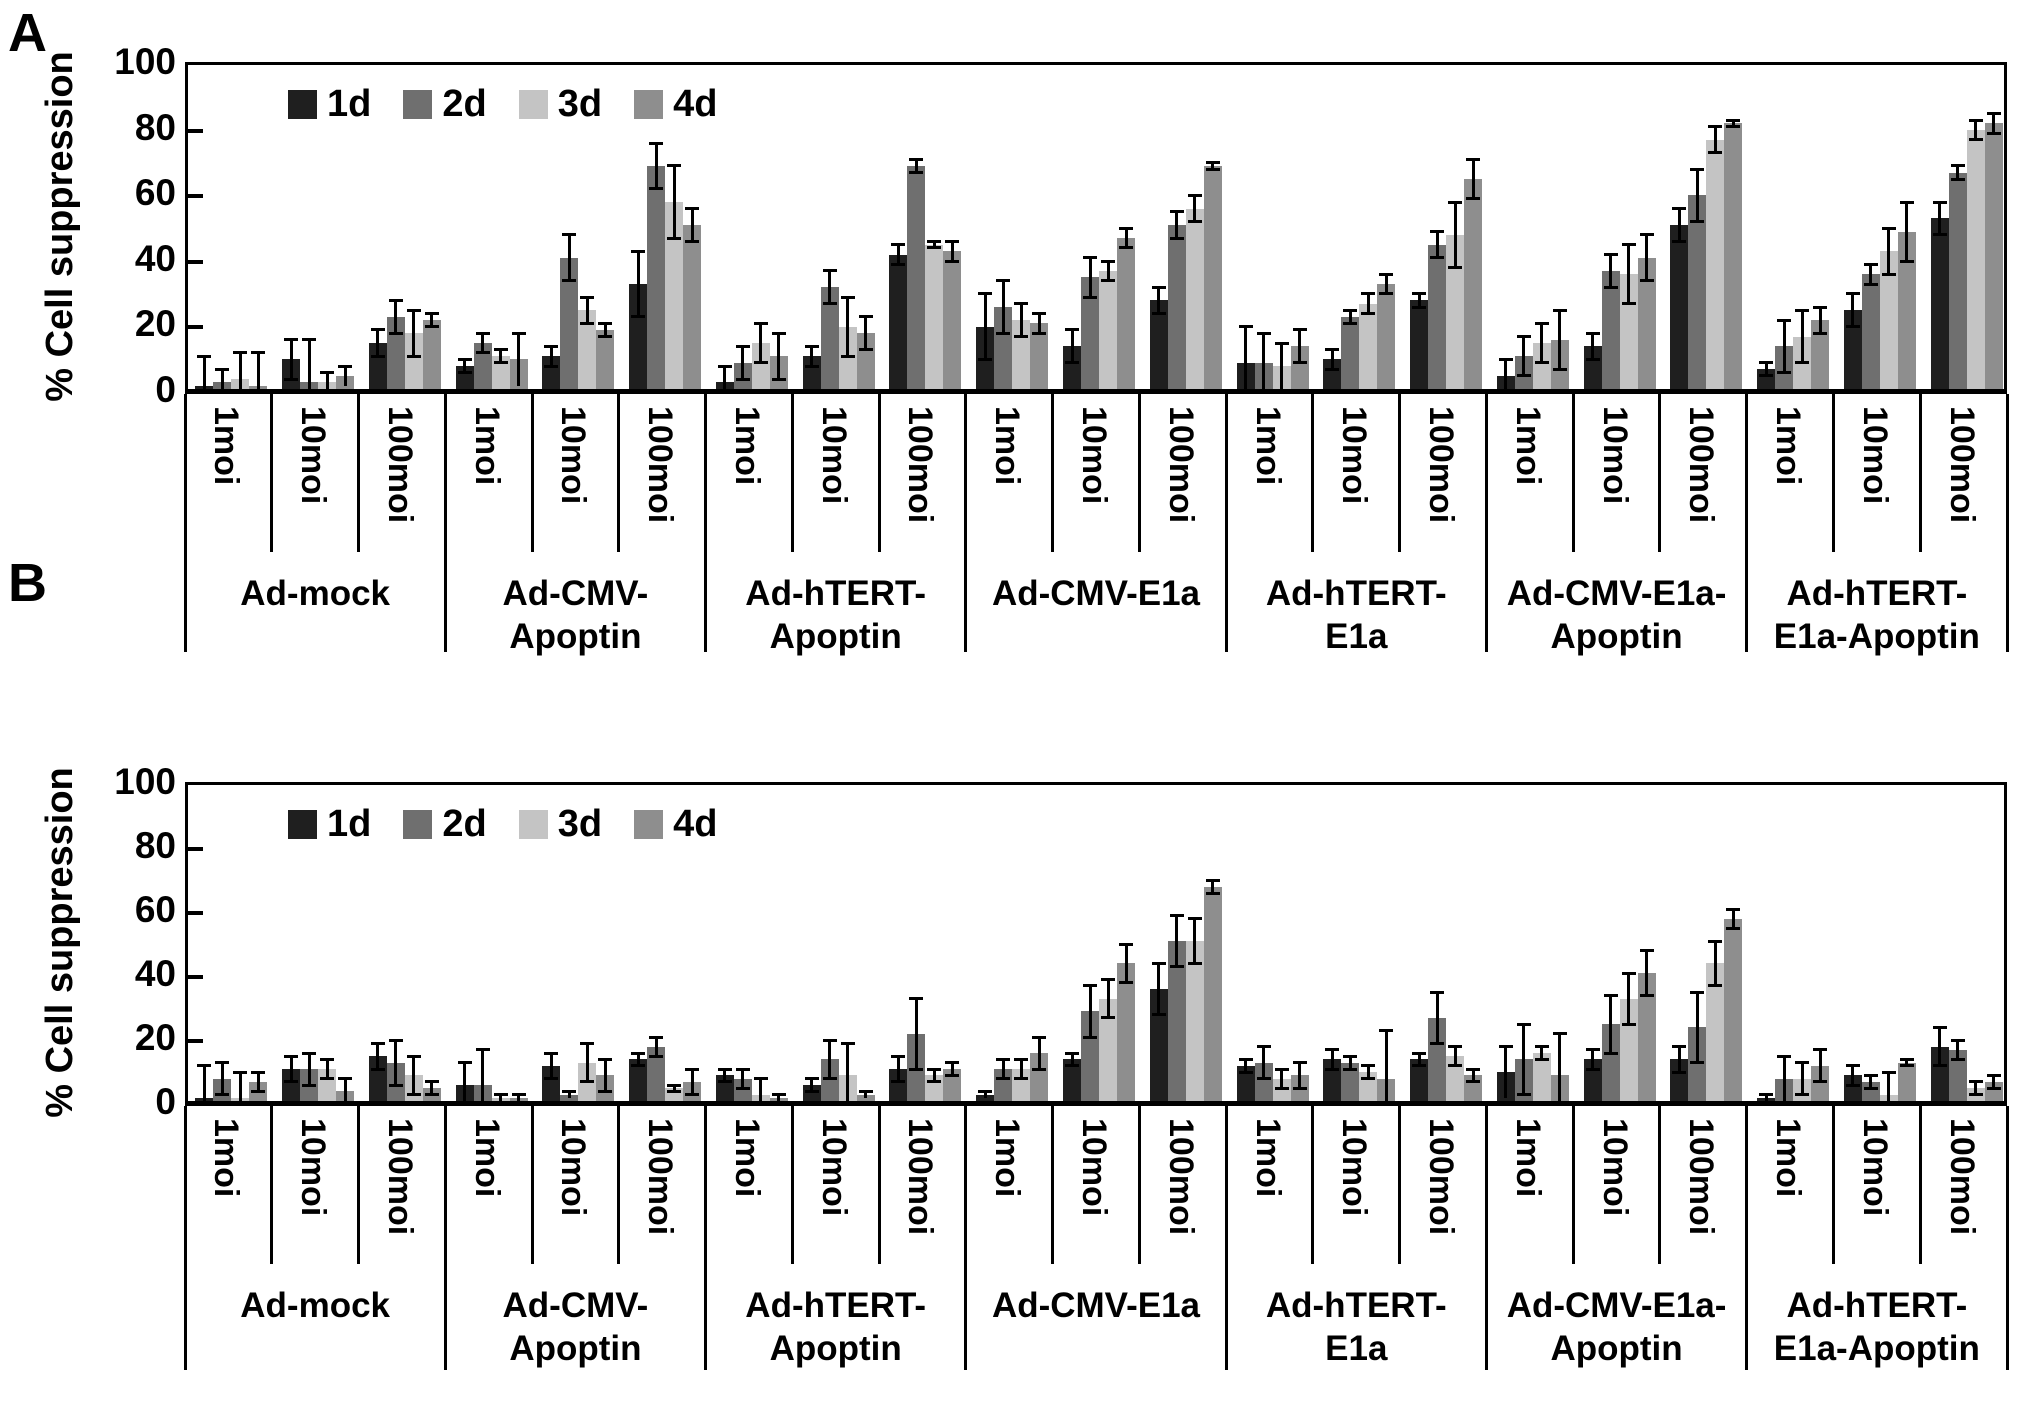  Describe the element at coordinates (746, 1158) in the screenshot. I see `moi-label-1moi-b: 1moi` at that location.